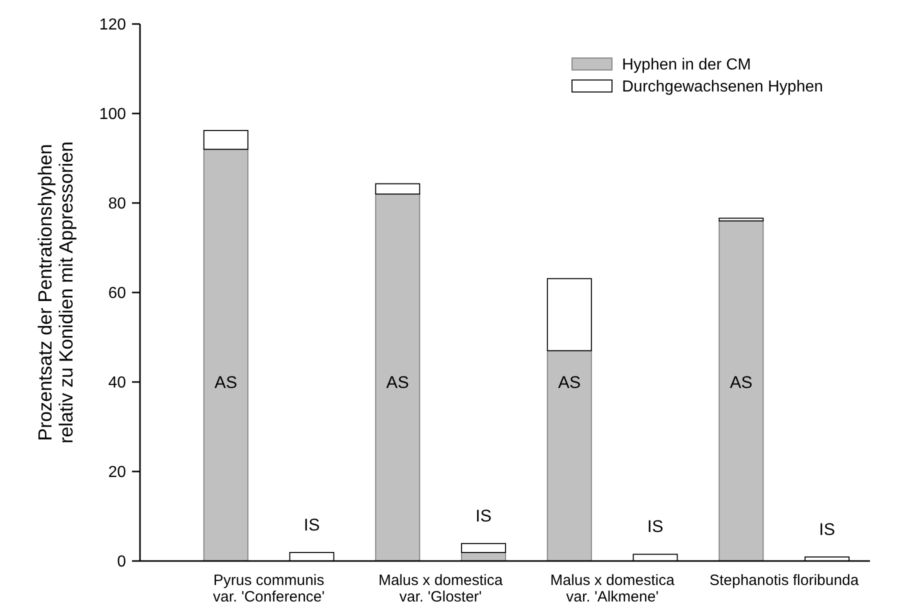  I want to click on y-tick-label: 100, so click(112, 115).